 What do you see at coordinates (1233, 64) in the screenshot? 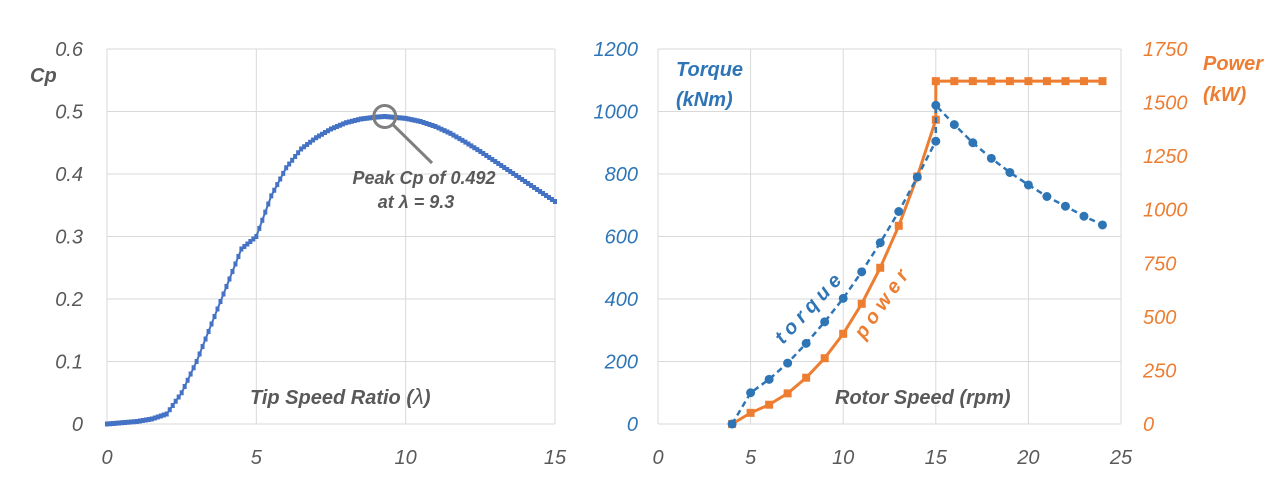
I see `power-axis-title-line1: Power` at bounding box center [1233, 64].